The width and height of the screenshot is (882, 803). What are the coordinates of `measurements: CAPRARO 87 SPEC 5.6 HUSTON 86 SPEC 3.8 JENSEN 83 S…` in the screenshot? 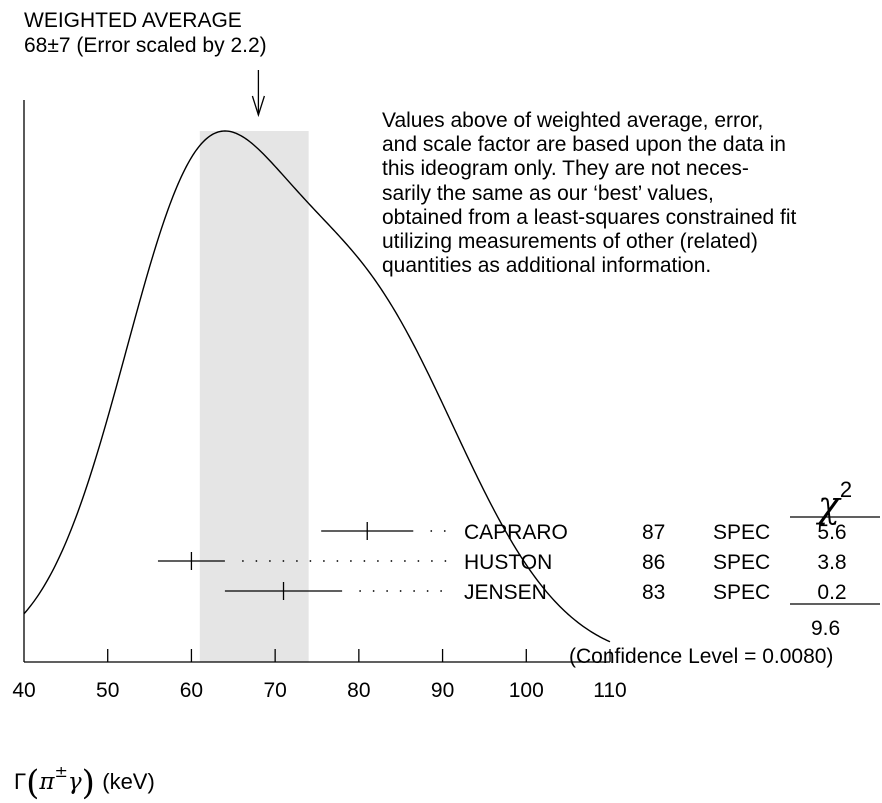 It's located at (502, 562).